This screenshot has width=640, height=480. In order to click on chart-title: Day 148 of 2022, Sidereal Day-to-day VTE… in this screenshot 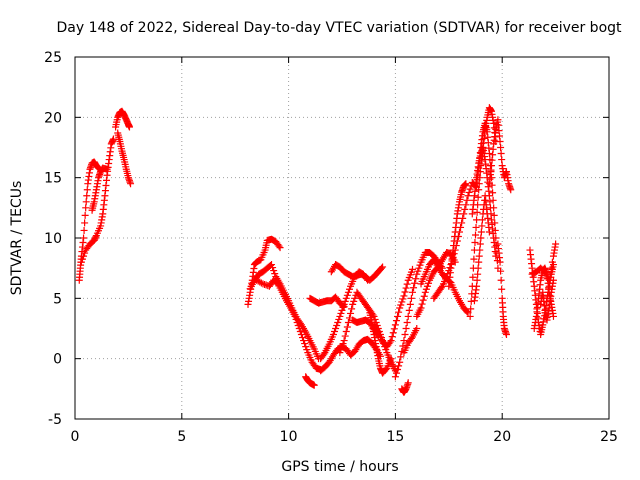, I will do `click(339, 28)`.